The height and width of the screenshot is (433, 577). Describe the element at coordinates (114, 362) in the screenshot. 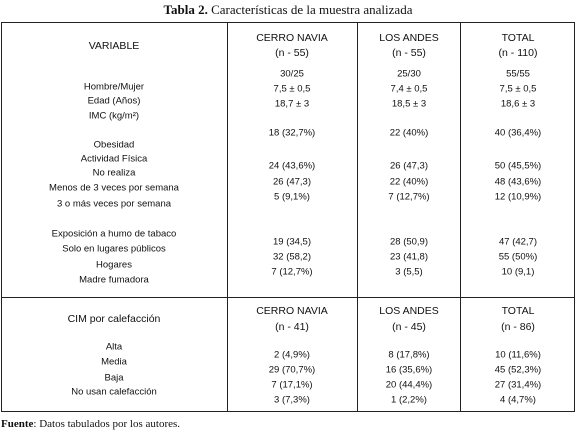

I see `row-label: Media` at that location.